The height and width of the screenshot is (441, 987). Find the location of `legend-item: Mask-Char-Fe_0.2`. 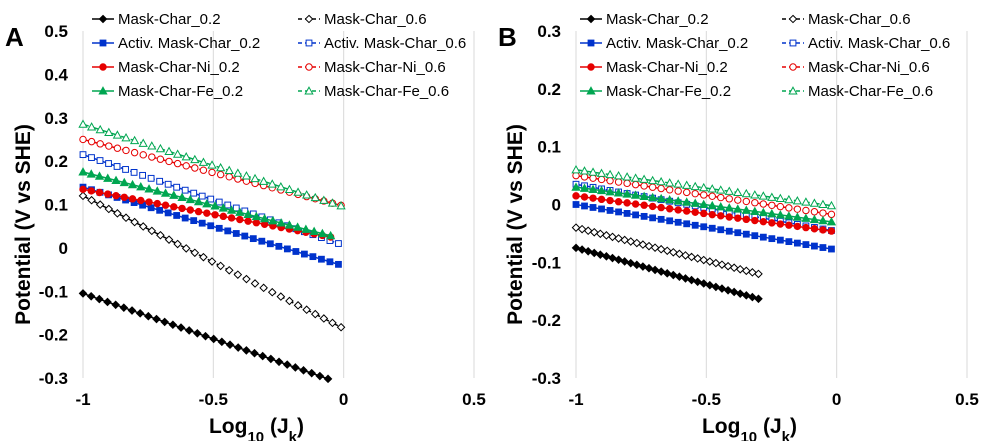

legend-item: Mask-Char-Fe_0.2 is located at coordinates (655, 91).